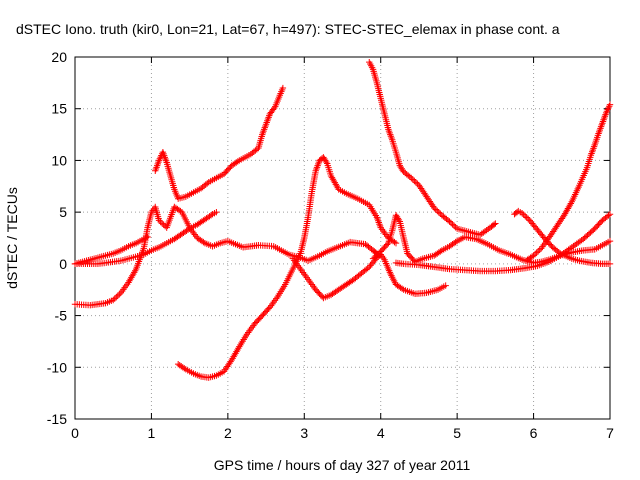  I want to click on y-tick-label: -5, so click(61, 316).